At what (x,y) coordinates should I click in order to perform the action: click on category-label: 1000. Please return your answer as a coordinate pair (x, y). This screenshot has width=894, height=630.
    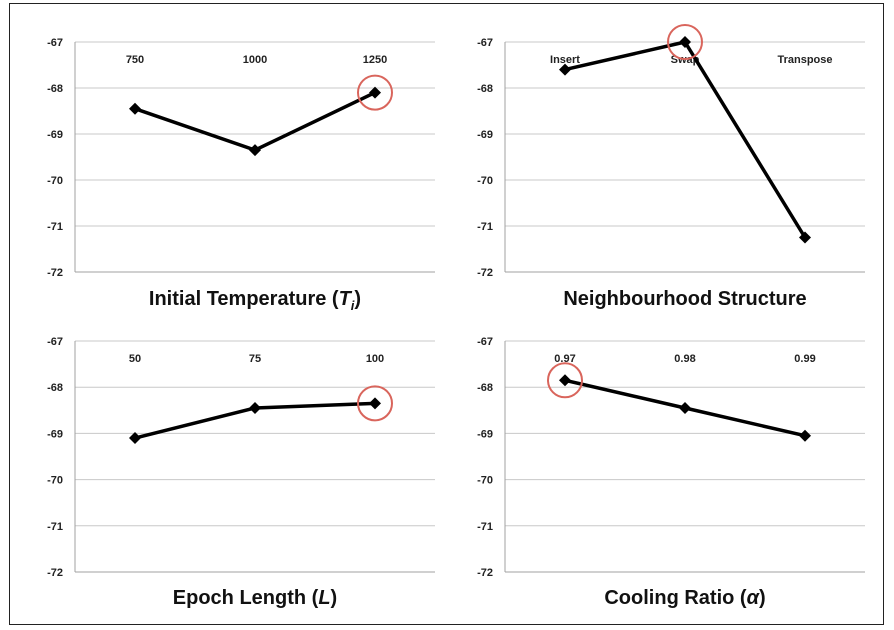
    Looking at the image, I should click on (255, 60).